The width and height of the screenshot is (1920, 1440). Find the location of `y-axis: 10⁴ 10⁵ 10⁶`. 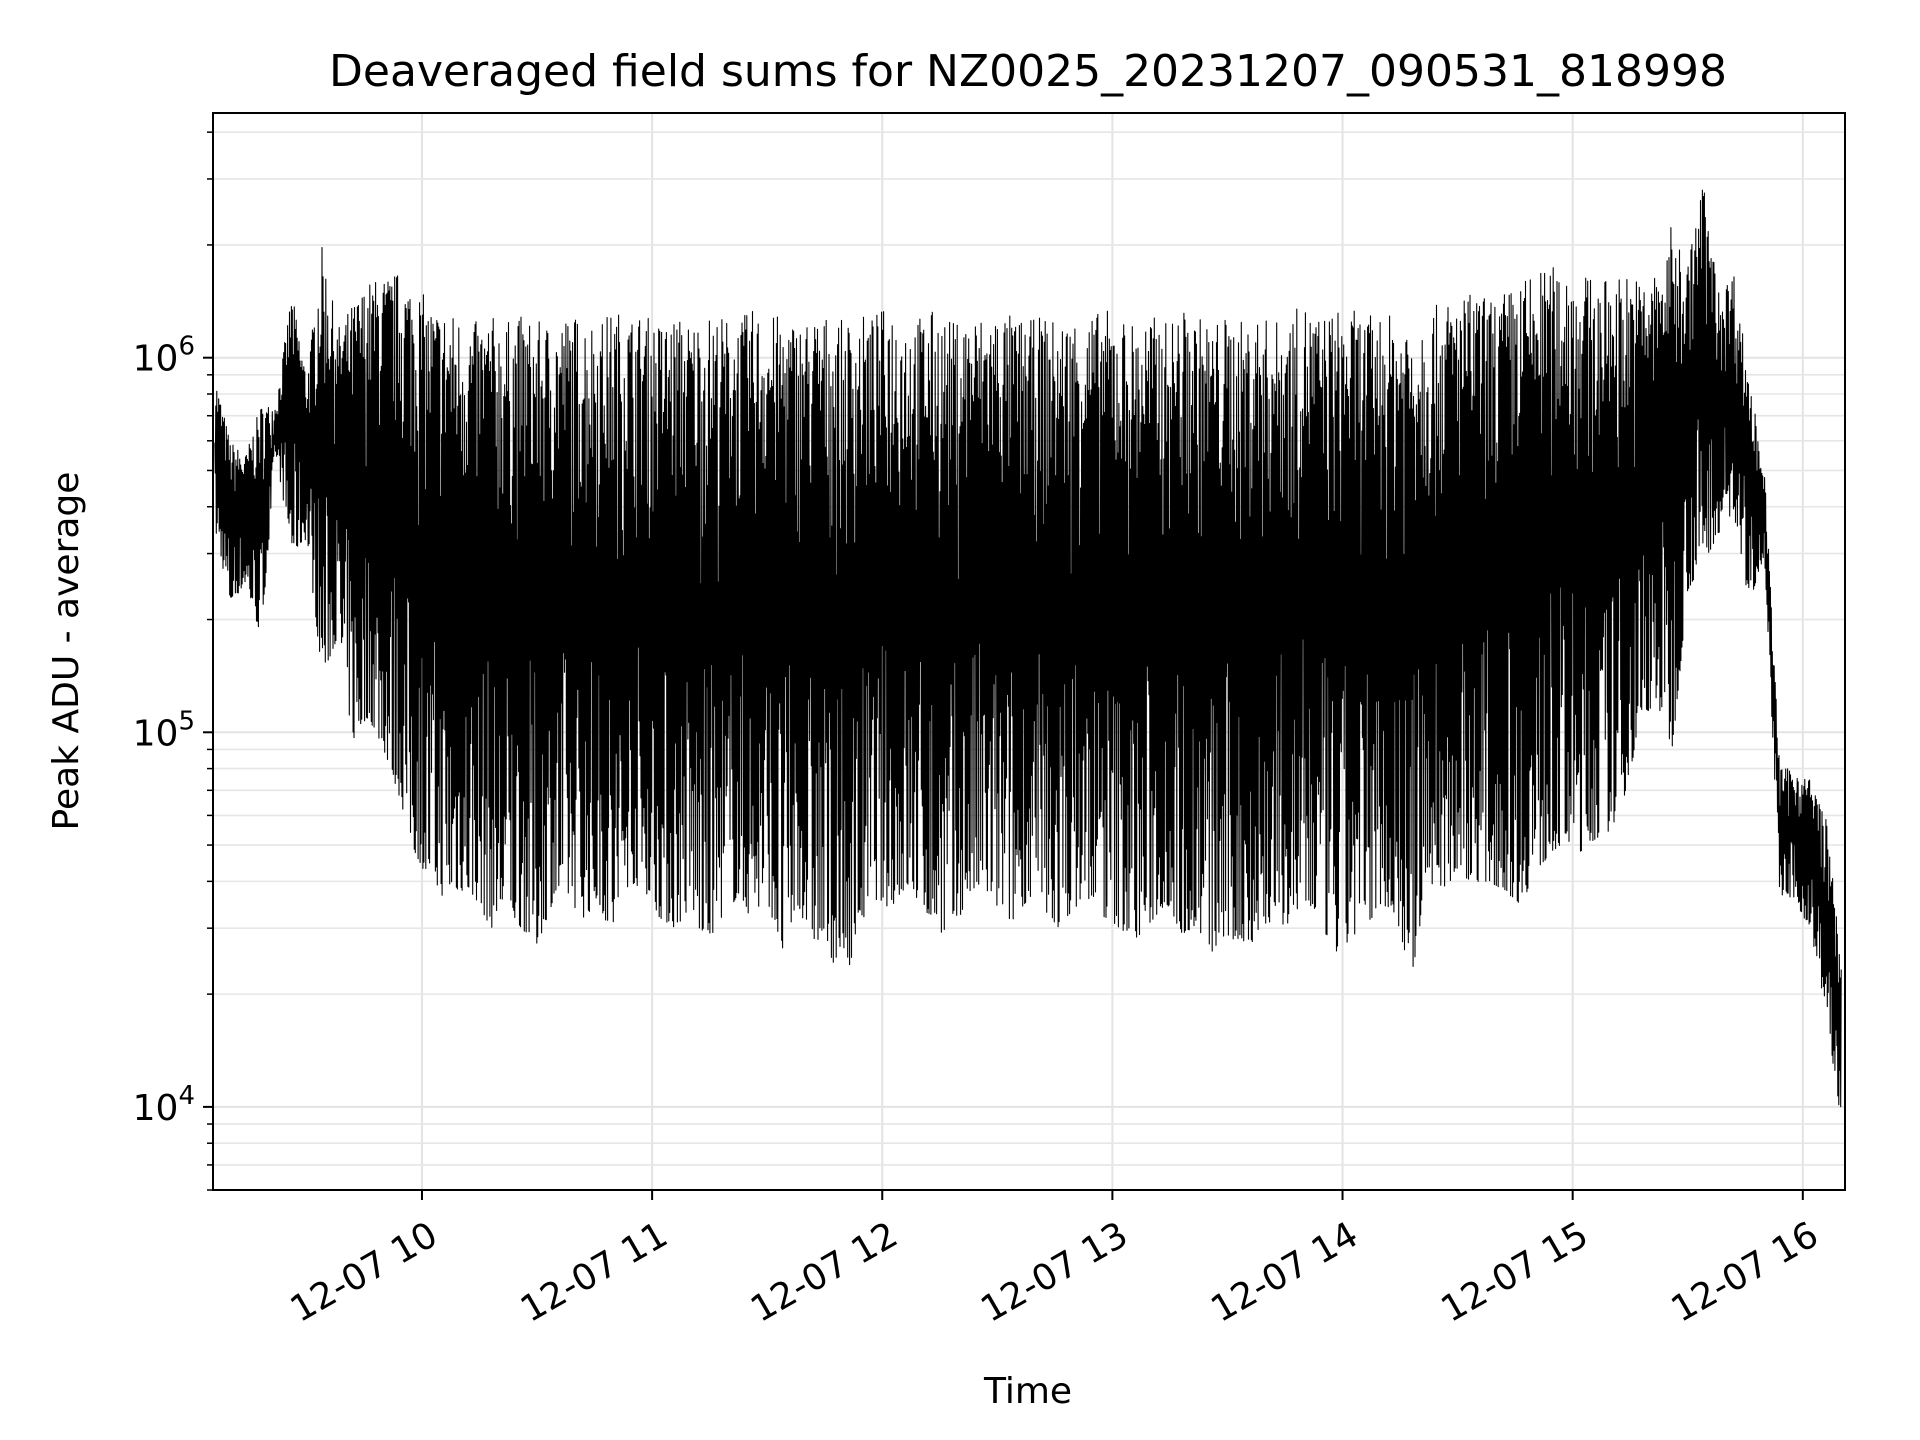

y-axis: 10⁴ 10⁵ 10⁶ is located at coordinates (173, 661).